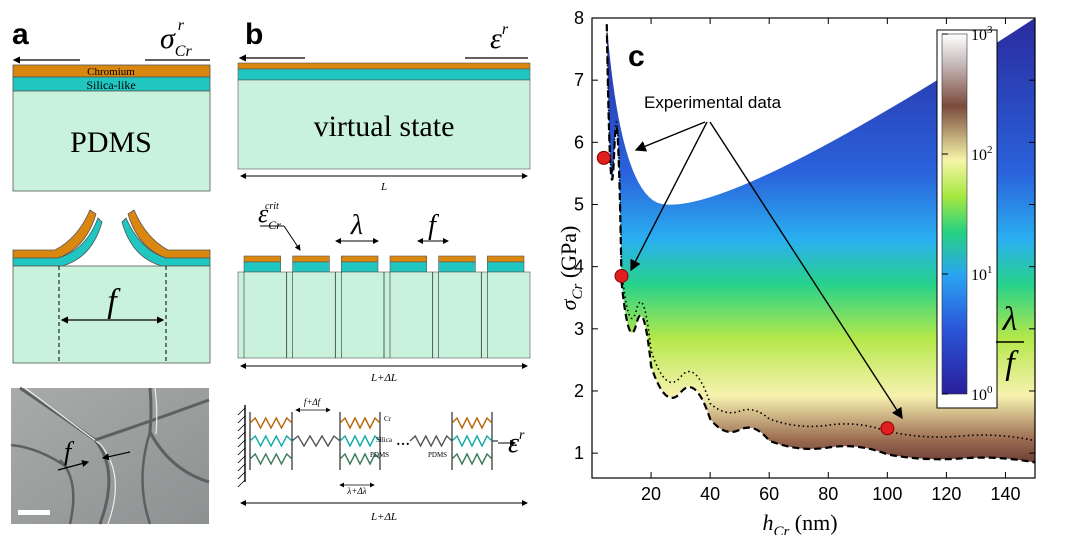  What do you see at coordinates (54, 234) in the screenshot?
I see `cracked-film-left` at bounding box center [54, 234].